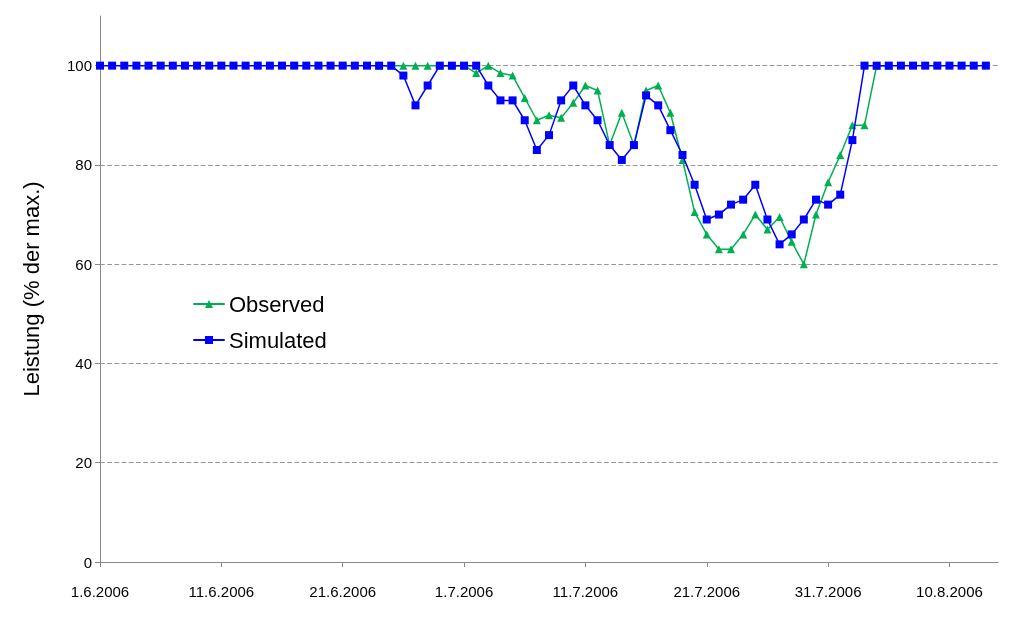  Describe the element at coordinates (83, 363) in the screenshot. I see `y-tick-label: 40` at that location.